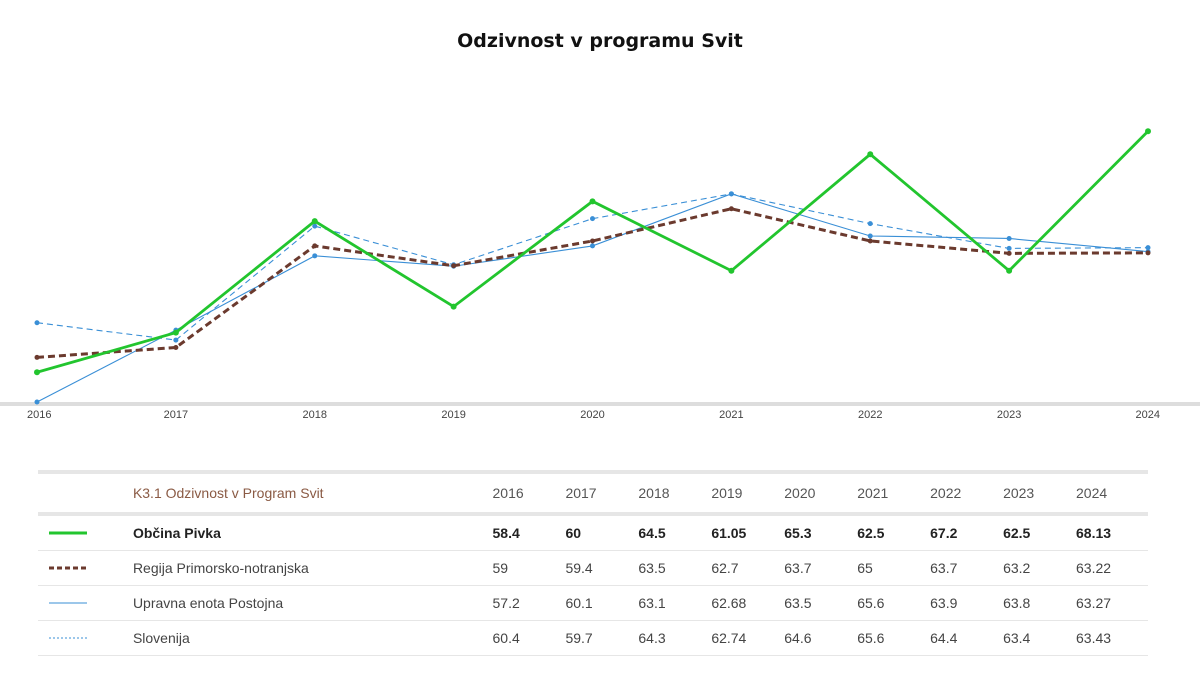 This screenshot has width=1200, height=675. I want to click on table-cell-value: 64.5, so click(674, 532).